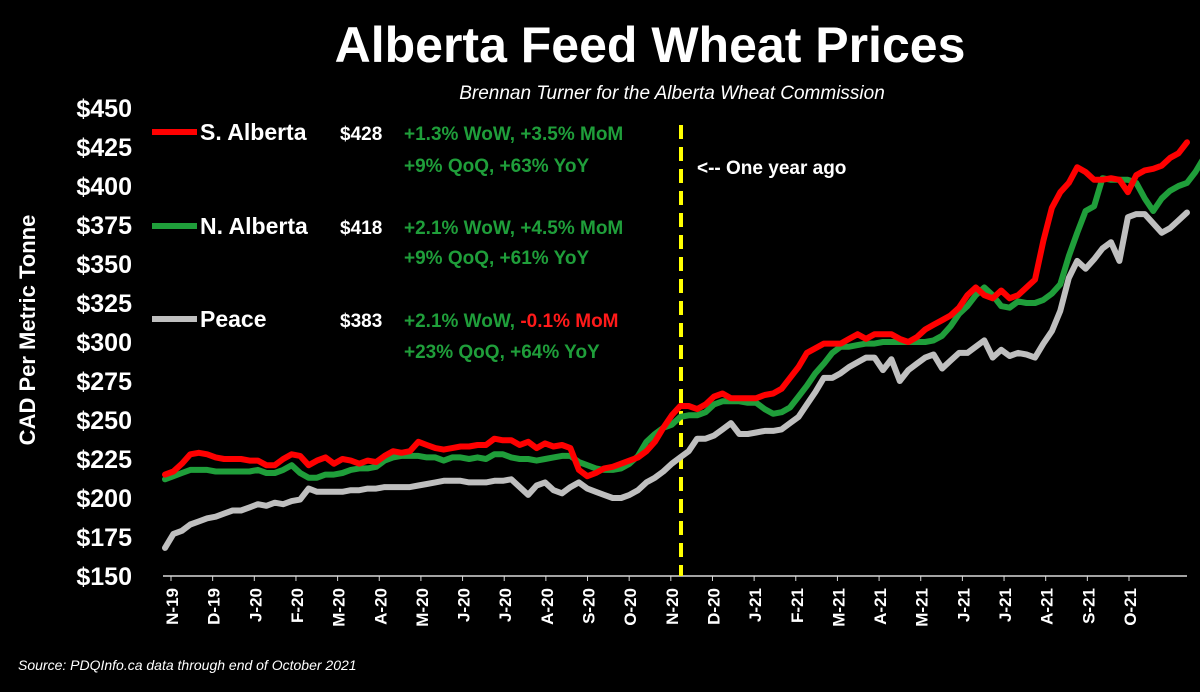 The image size is (1200, 692). I want to click on chart-title: Alberta Feed Wheat Prices, so click(650, 45).